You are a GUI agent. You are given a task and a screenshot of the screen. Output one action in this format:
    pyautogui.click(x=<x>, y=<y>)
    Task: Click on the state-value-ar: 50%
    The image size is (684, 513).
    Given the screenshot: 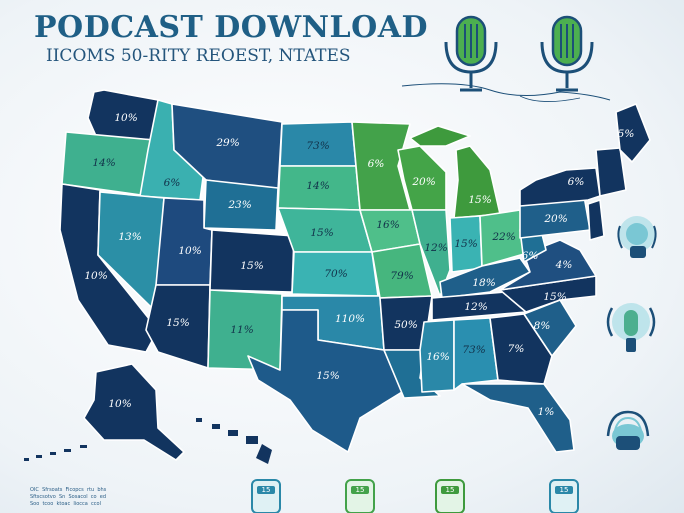 What is the action you would take?
    pyautogui.click(x=405, y=325)
    